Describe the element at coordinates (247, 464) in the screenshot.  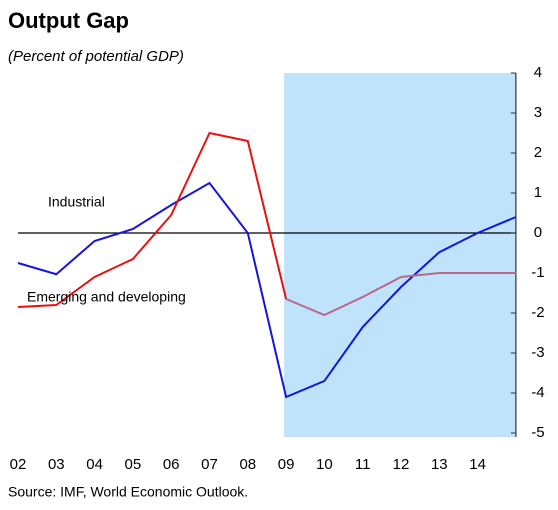
I see `x-tick-label: 08` at that location.